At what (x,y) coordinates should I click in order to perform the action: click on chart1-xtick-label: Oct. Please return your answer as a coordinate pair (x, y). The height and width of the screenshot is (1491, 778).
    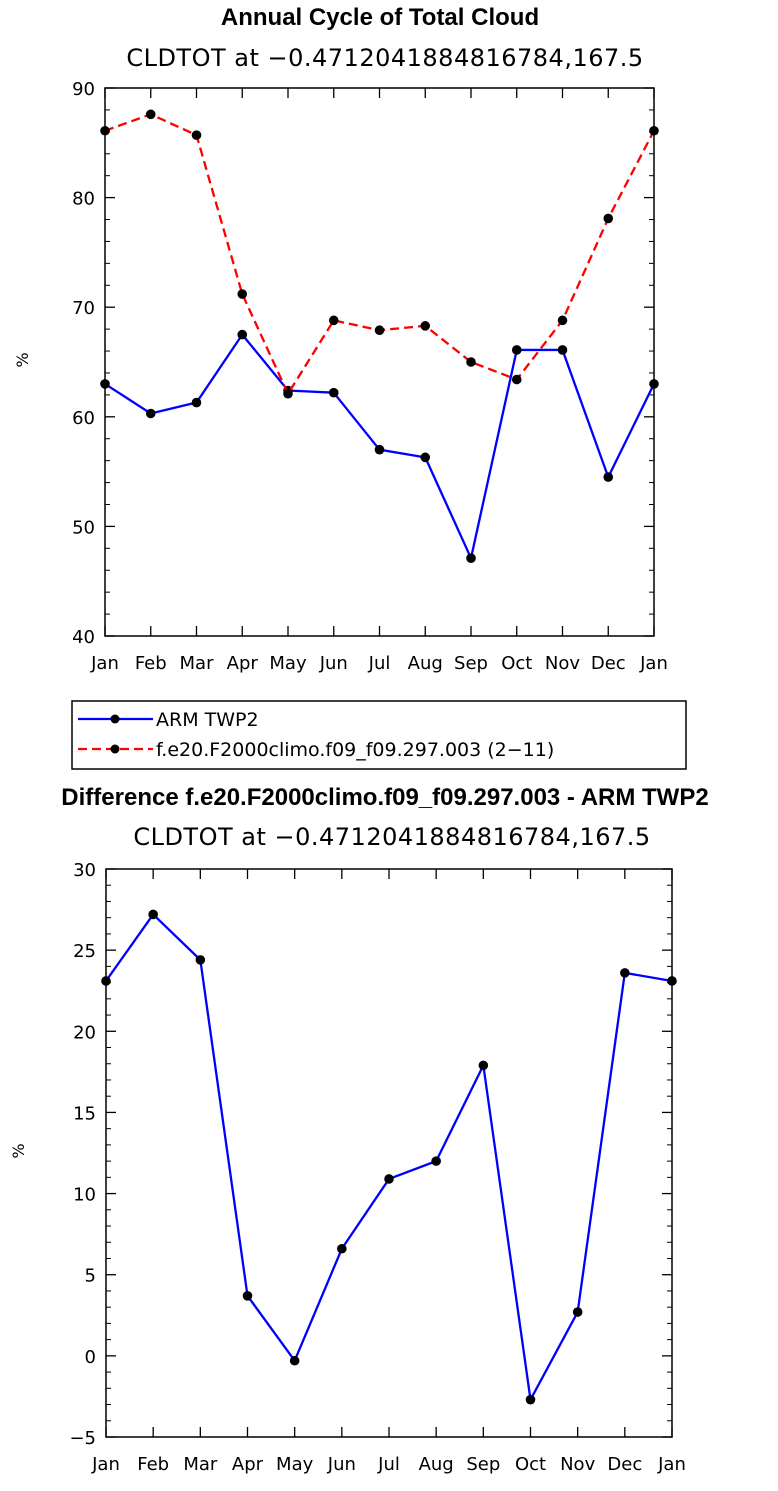
    Looking at the image, I should click on (516, 663).